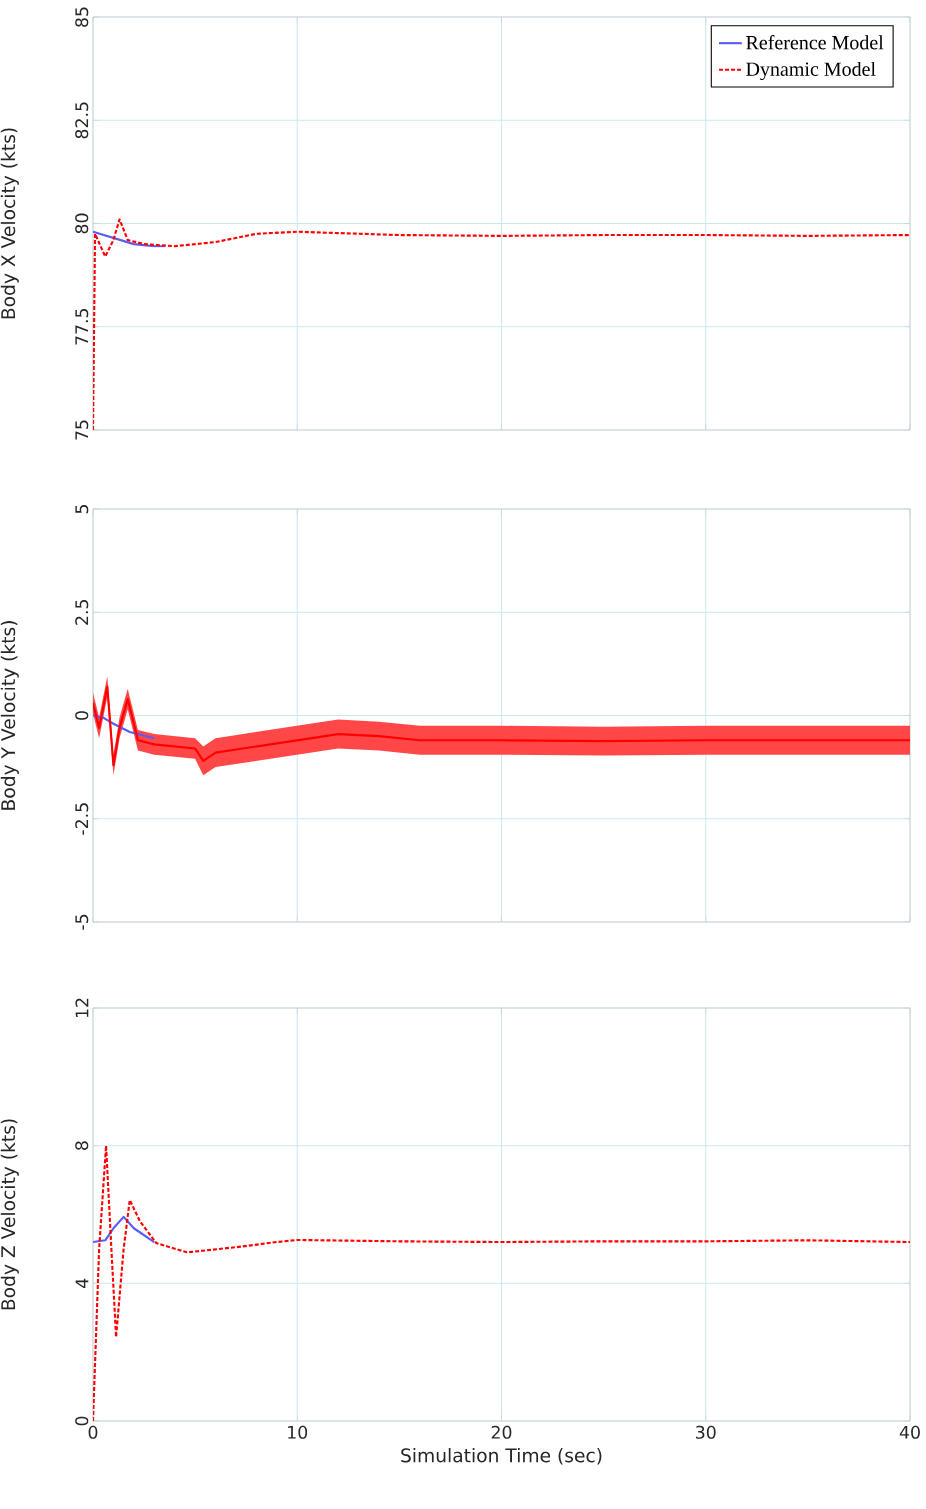 This screenshot has width=926, height=1509. What do you see at coordinates (9, 1214) in the screenshot?
I see `y-axis-title: Body Z Velocity (kts)` at bounding box center [9, 1214].